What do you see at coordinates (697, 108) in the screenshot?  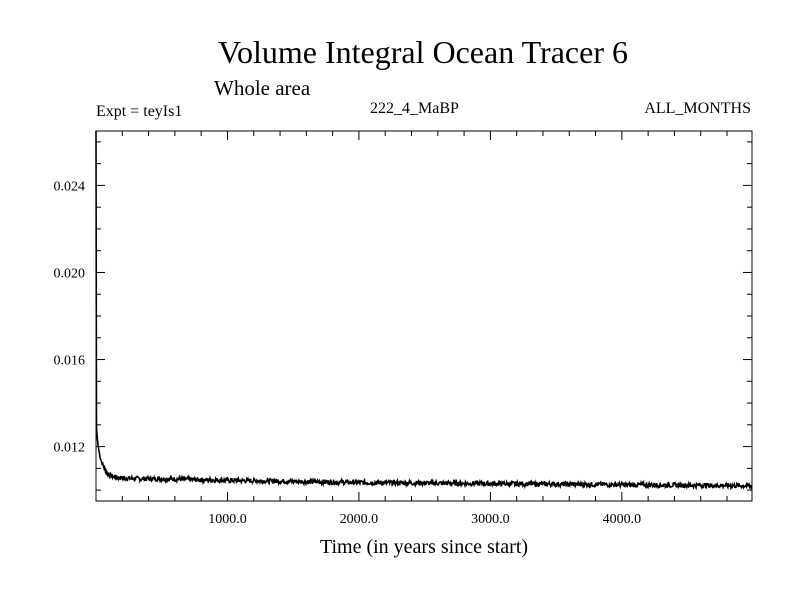 I see `months-label: ALL_MONTHS` at bounding box center [697, 108].